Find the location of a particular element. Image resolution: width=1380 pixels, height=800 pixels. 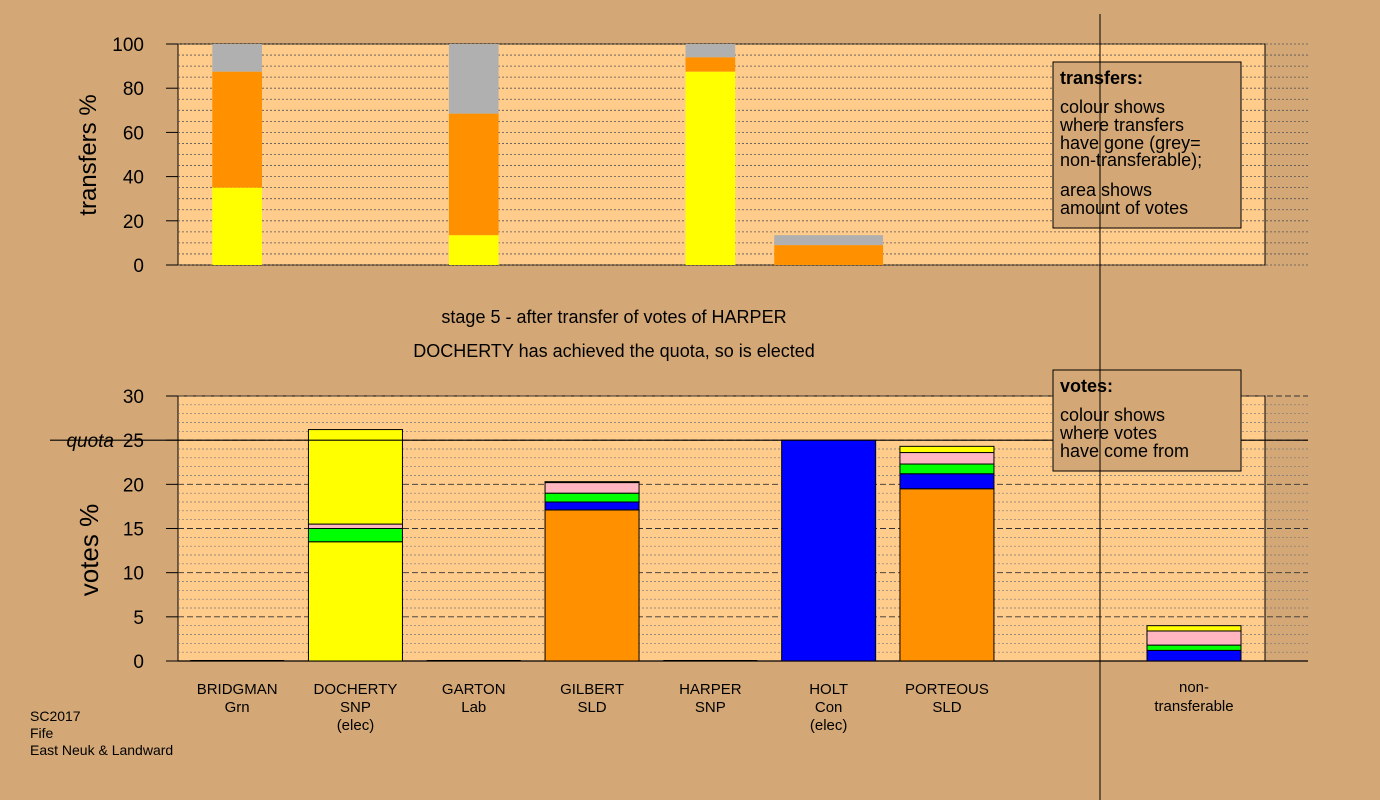

candidate-label: Lab is located at coordinates (473, 707).